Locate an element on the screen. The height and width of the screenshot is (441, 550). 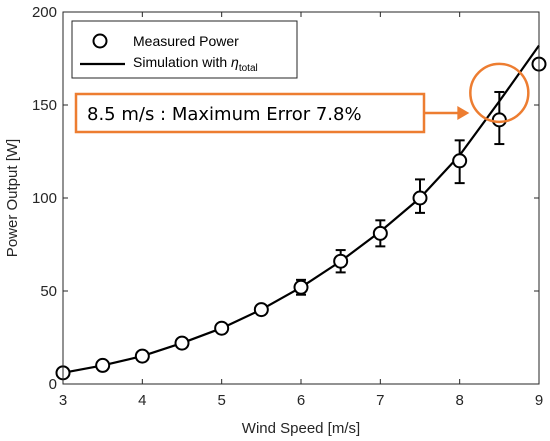
legend: Measured Power Simulation with ηtotal is located at coordinates (184, 49).